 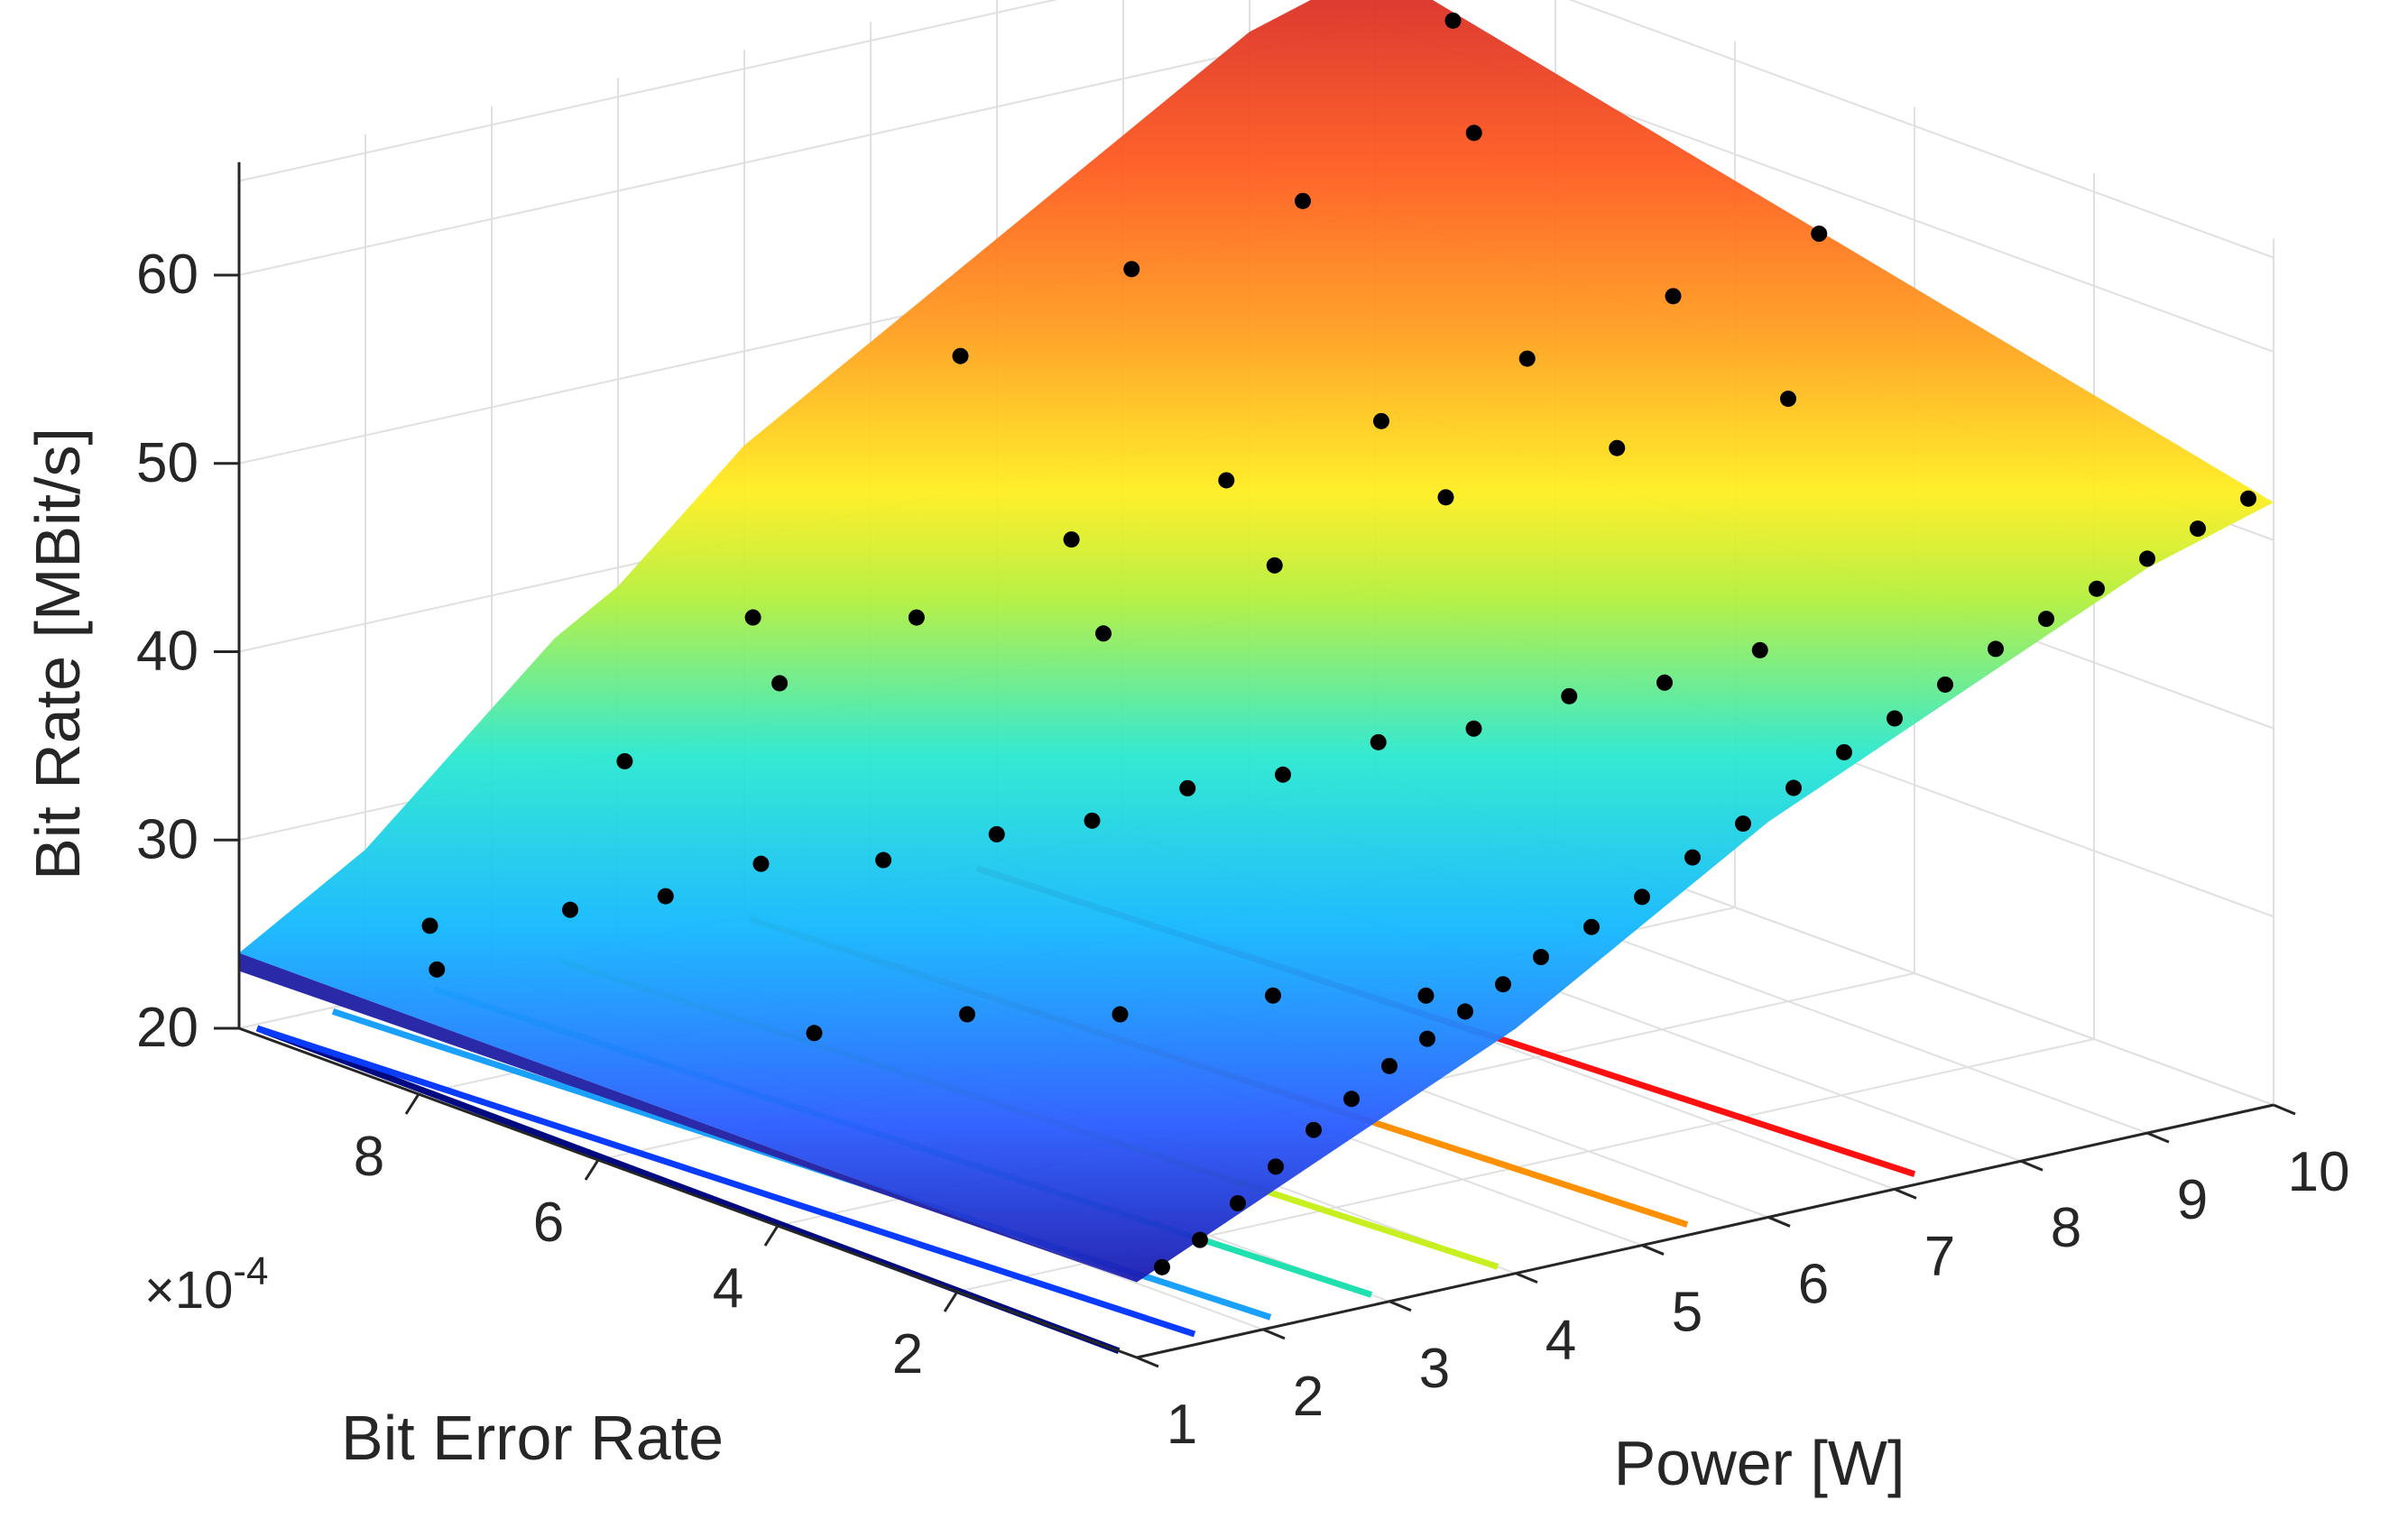 I want to click on x-axis-line, so click(x=1705, y=1231).